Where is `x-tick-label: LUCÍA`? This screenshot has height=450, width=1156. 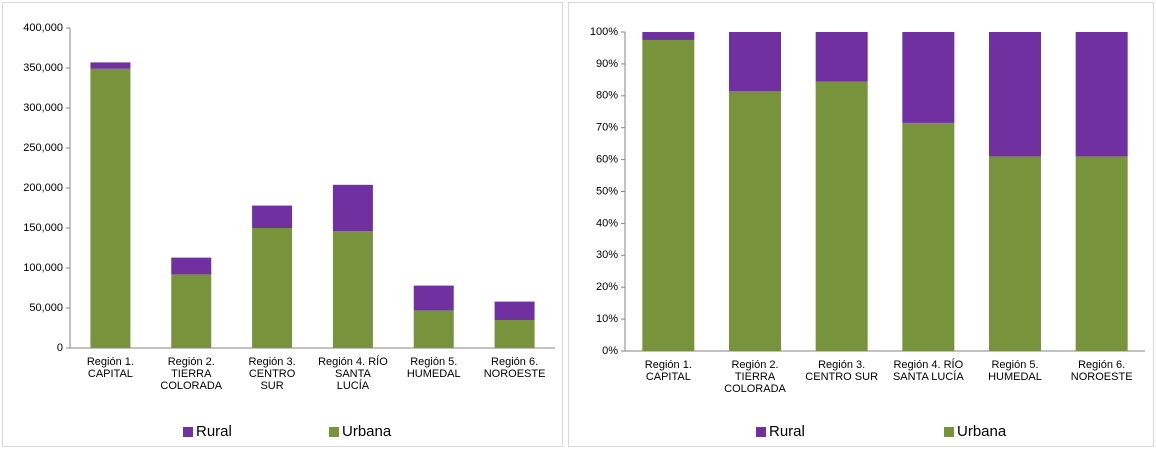
x-tick-label: LUCÍA is located at coordinates (353, 385).